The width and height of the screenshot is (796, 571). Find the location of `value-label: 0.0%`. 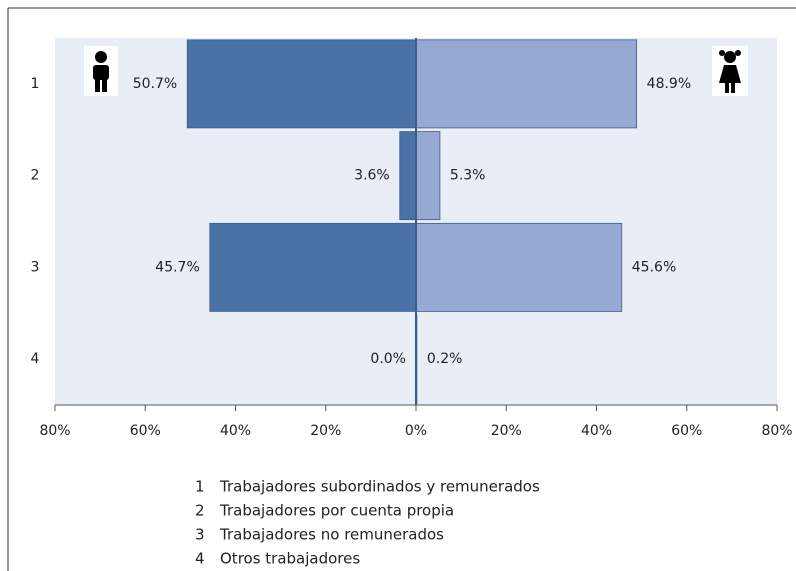

value-label: 0.0% is located at coordinates (388, 359).